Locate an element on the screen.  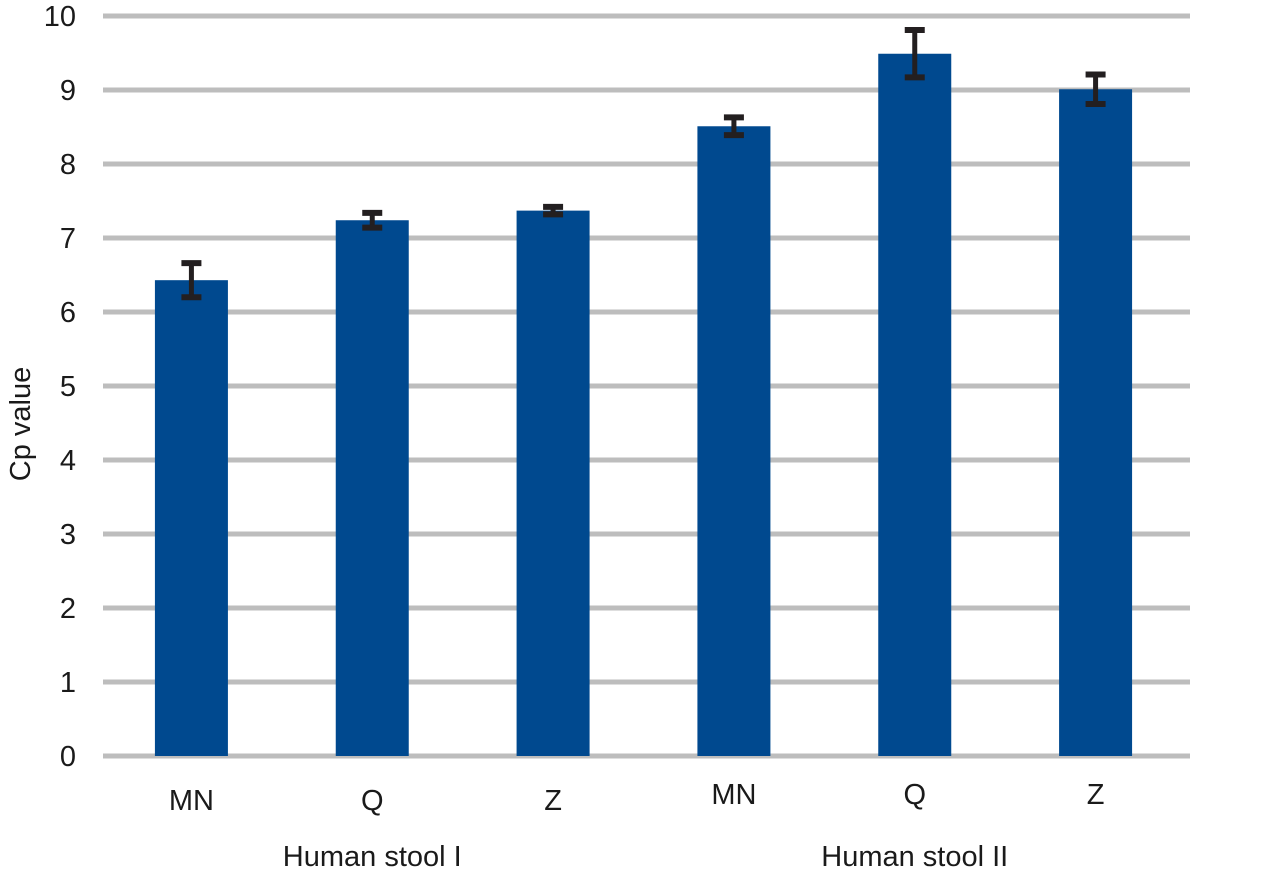
y-axis-ticks: 0 1 2 3 4 5 6 7 8 9 10 is located at coordinates (60, 387).